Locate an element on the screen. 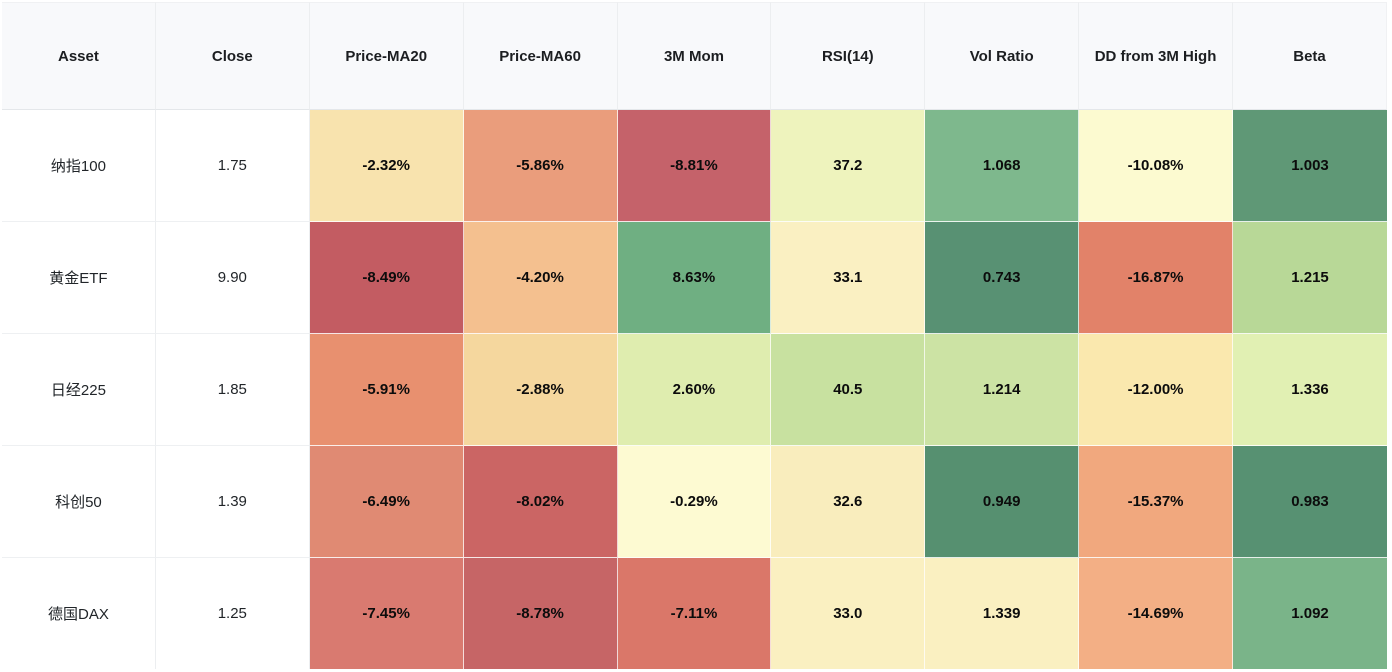 The height and width of the screenshot is (672, 1392). heatmap-cell-3m-mom: 2.60% is located at coordinates (694, 390).